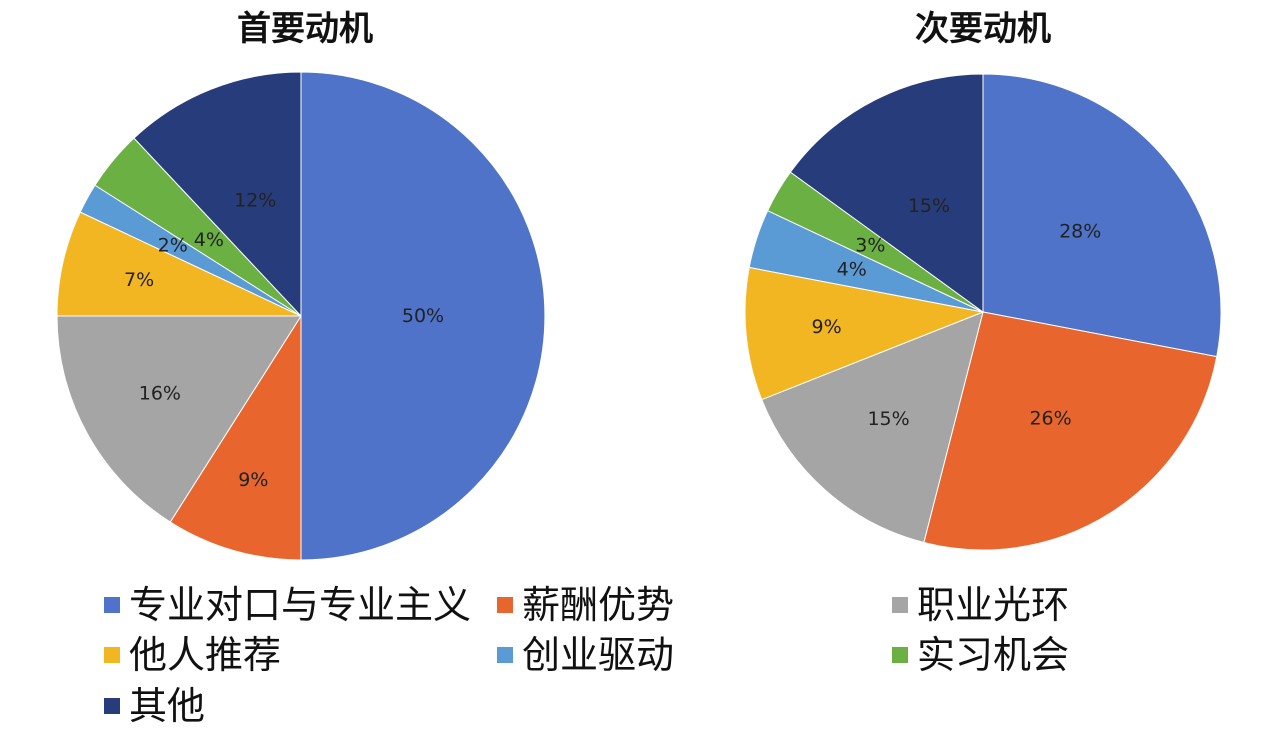 The height and width of the screenshot is (736, 1276). I want to click on data-label-other: 12%, so click(255, 200).